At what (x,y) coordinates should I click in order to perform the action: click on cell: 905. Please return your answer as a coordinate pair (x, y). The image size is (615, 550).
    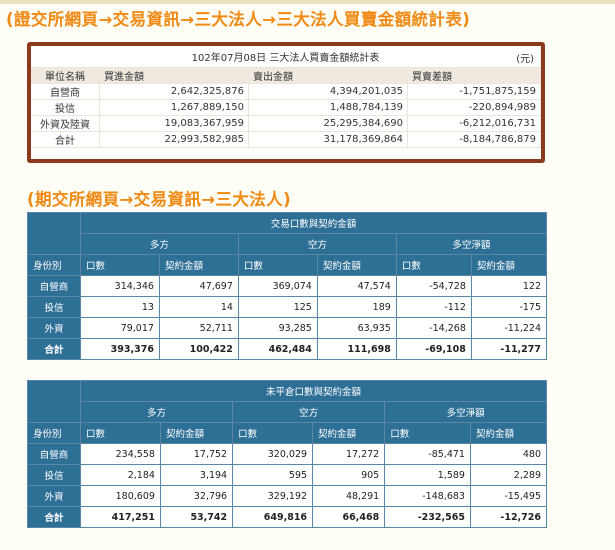
    Looking at the image, I should click on (349, 475).